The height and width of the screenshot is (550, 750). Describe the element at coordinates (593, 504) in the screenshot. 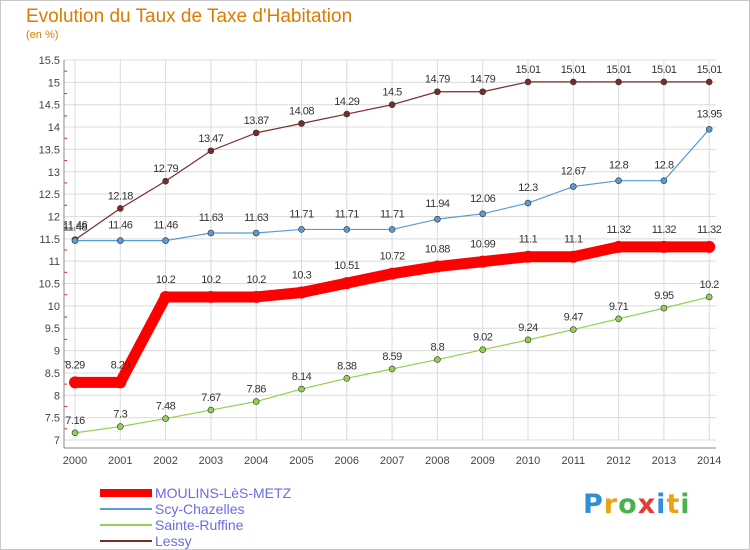

I see `proxiti-letter: P` at that location.